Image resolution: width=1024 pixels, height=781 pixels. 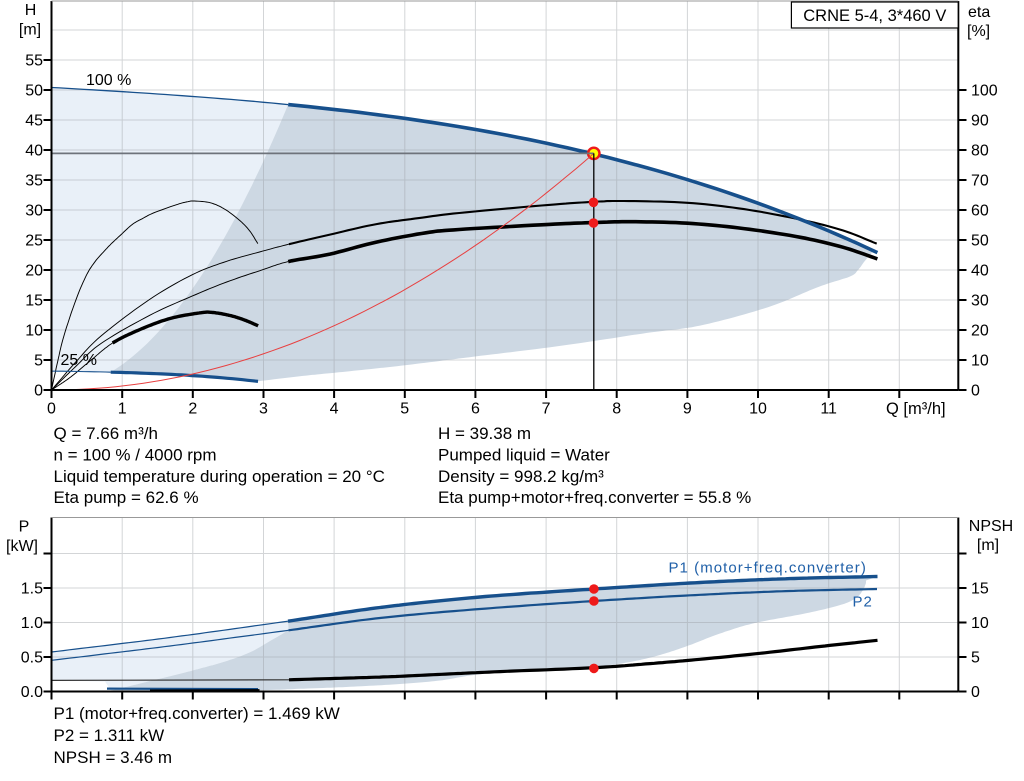 What do you see at coordinates (984, 91) in the screenshot?
I see `svg-text: 100` at bounding box center [984, 91].